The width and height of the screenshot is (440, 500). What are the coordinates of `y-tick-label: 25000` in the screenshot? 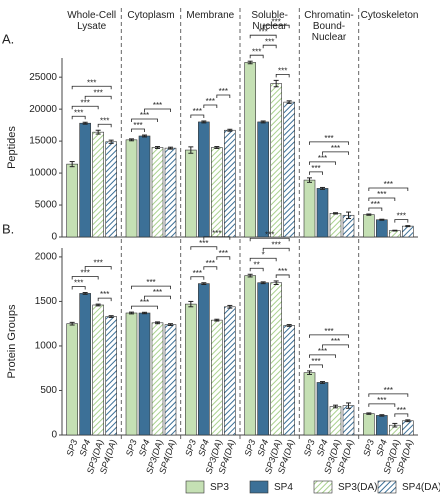 It's located at (43, 77).